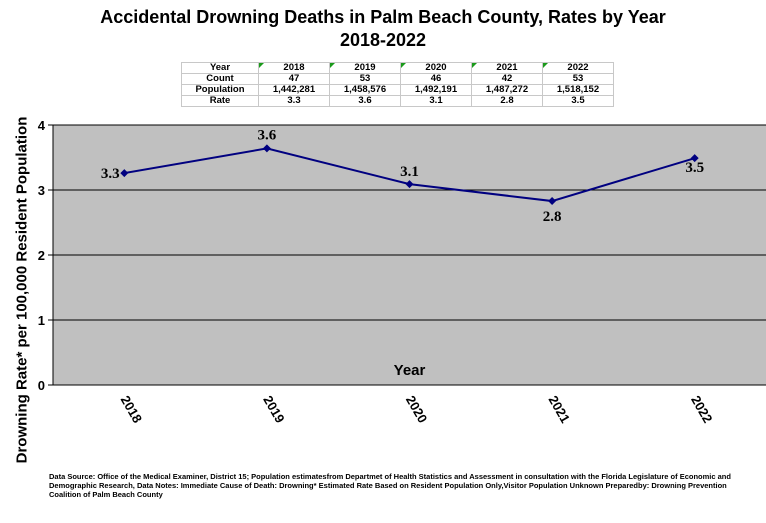 This screenshot has width=766, height=523. I want to click on x-tick-label: 2022, so click(701, 409).